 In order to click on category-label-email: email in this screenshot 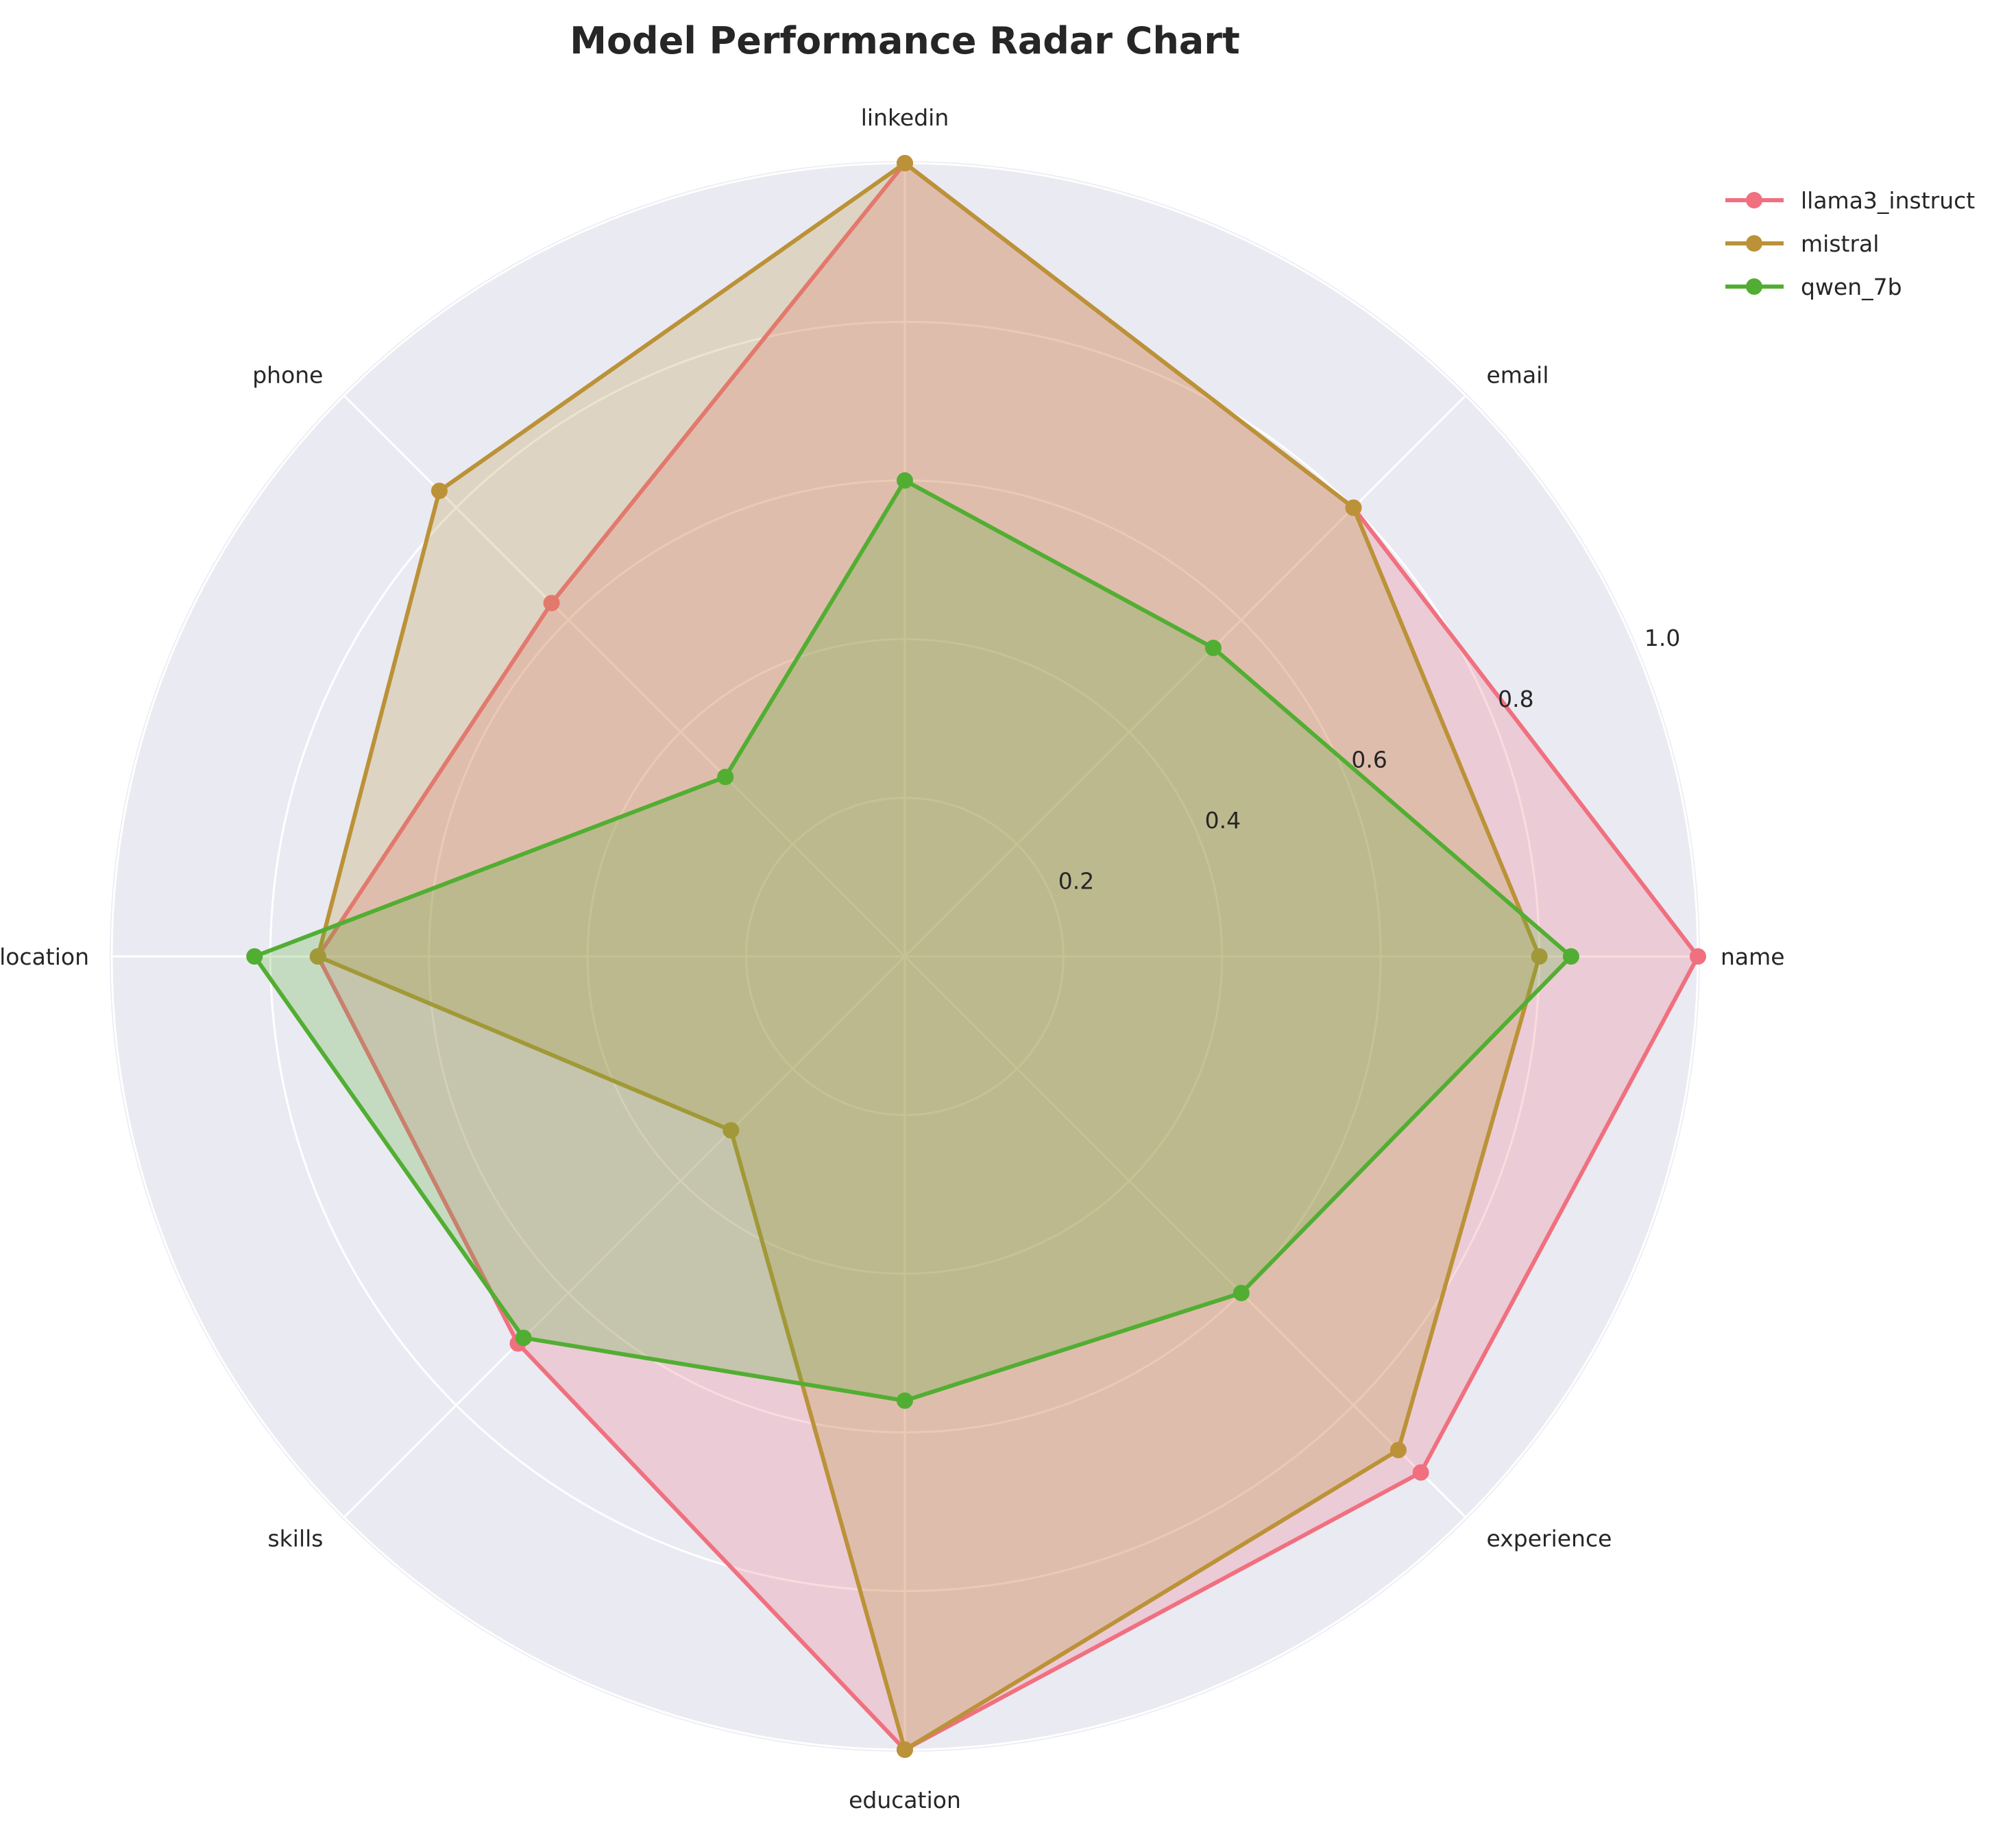, I will do `click(1518, 376)`.